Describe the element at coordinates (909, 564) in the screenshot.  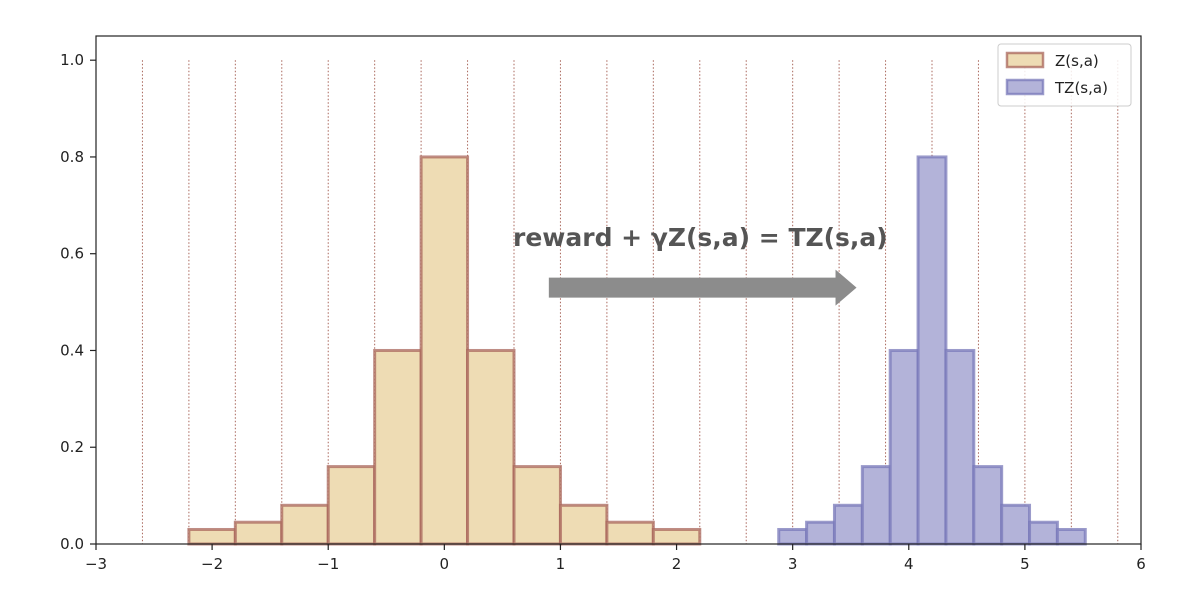
I see `x-tick-label: 4` at that location.